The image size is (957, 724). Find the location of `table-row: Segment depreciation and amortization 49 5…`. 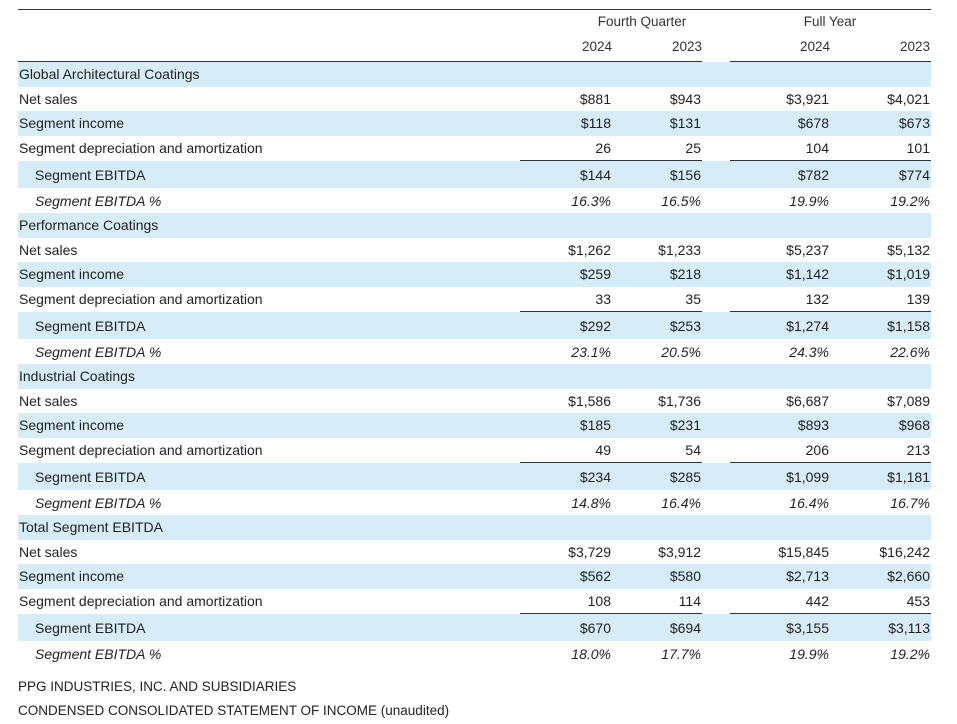

table-row: Segment depreciation and amortization 49 5… is located at coordinates (474, 450).